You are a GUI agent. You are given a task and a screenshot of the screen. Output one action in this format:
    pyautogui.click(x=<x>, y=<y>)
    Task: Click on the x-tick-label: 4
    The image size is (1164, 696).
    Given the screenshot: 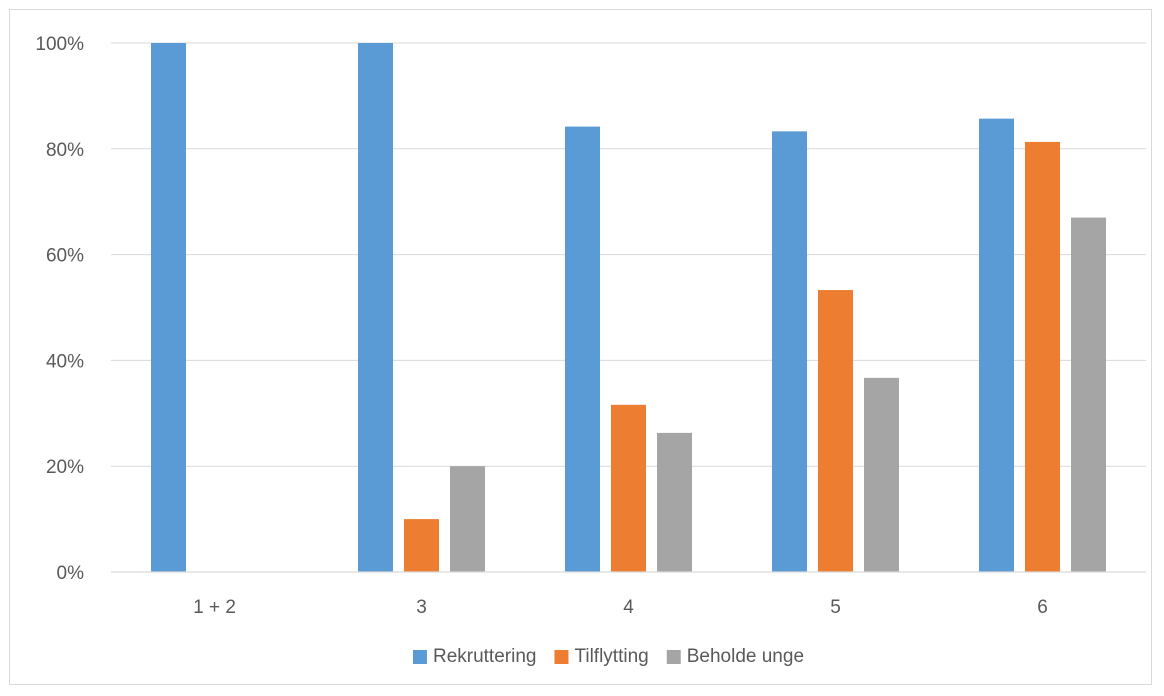 What is the action you would take?
    pyautogui.click(x=628, y=607)
    